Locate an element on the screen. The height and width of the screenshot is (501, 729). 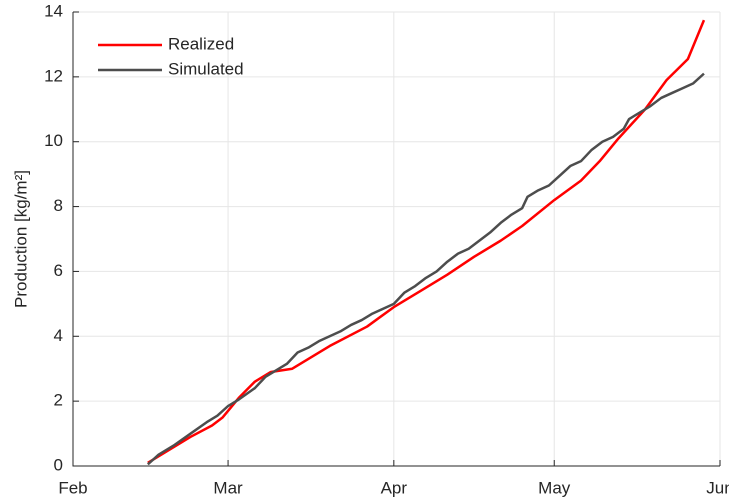
legend-label: Simulated is located at coordinates (206, 68).